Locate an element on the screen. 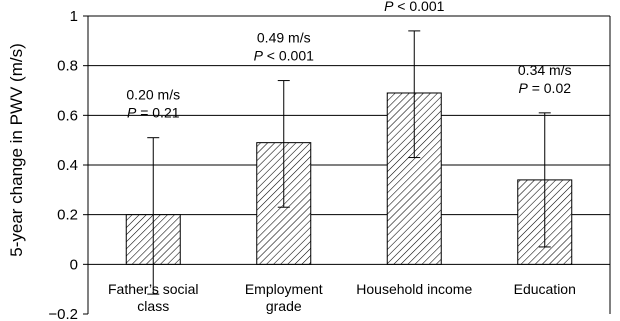  y-tick-label: 0.8 is located at coordinates (67, 66).